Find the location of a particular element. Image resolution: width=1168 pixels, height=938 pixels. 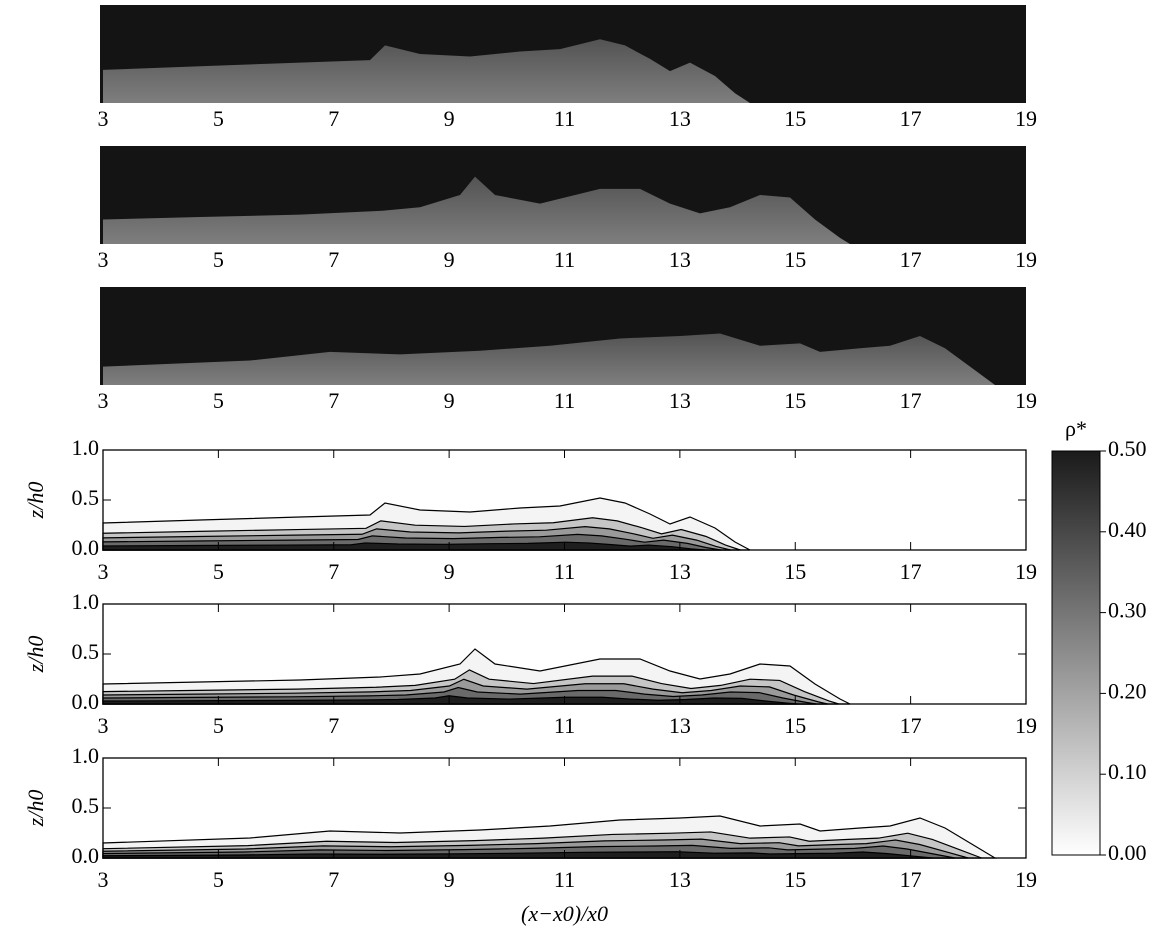

colorbar-title: ρ* is located at coordinates (1076, 428).